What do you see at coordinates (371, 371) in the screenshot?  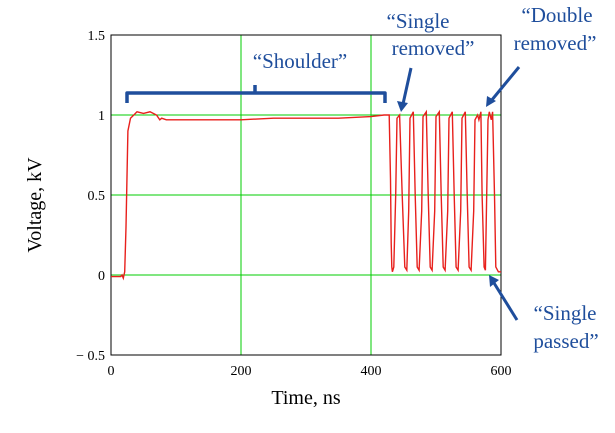 I see `x-tick-label: 400` at bounding box center [371, 371].